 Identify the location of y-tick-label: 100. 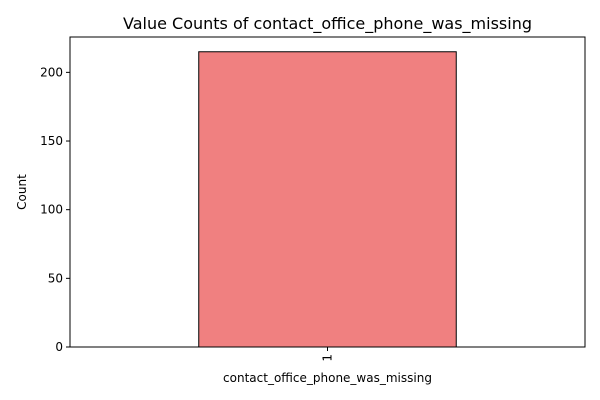
(51, 210).